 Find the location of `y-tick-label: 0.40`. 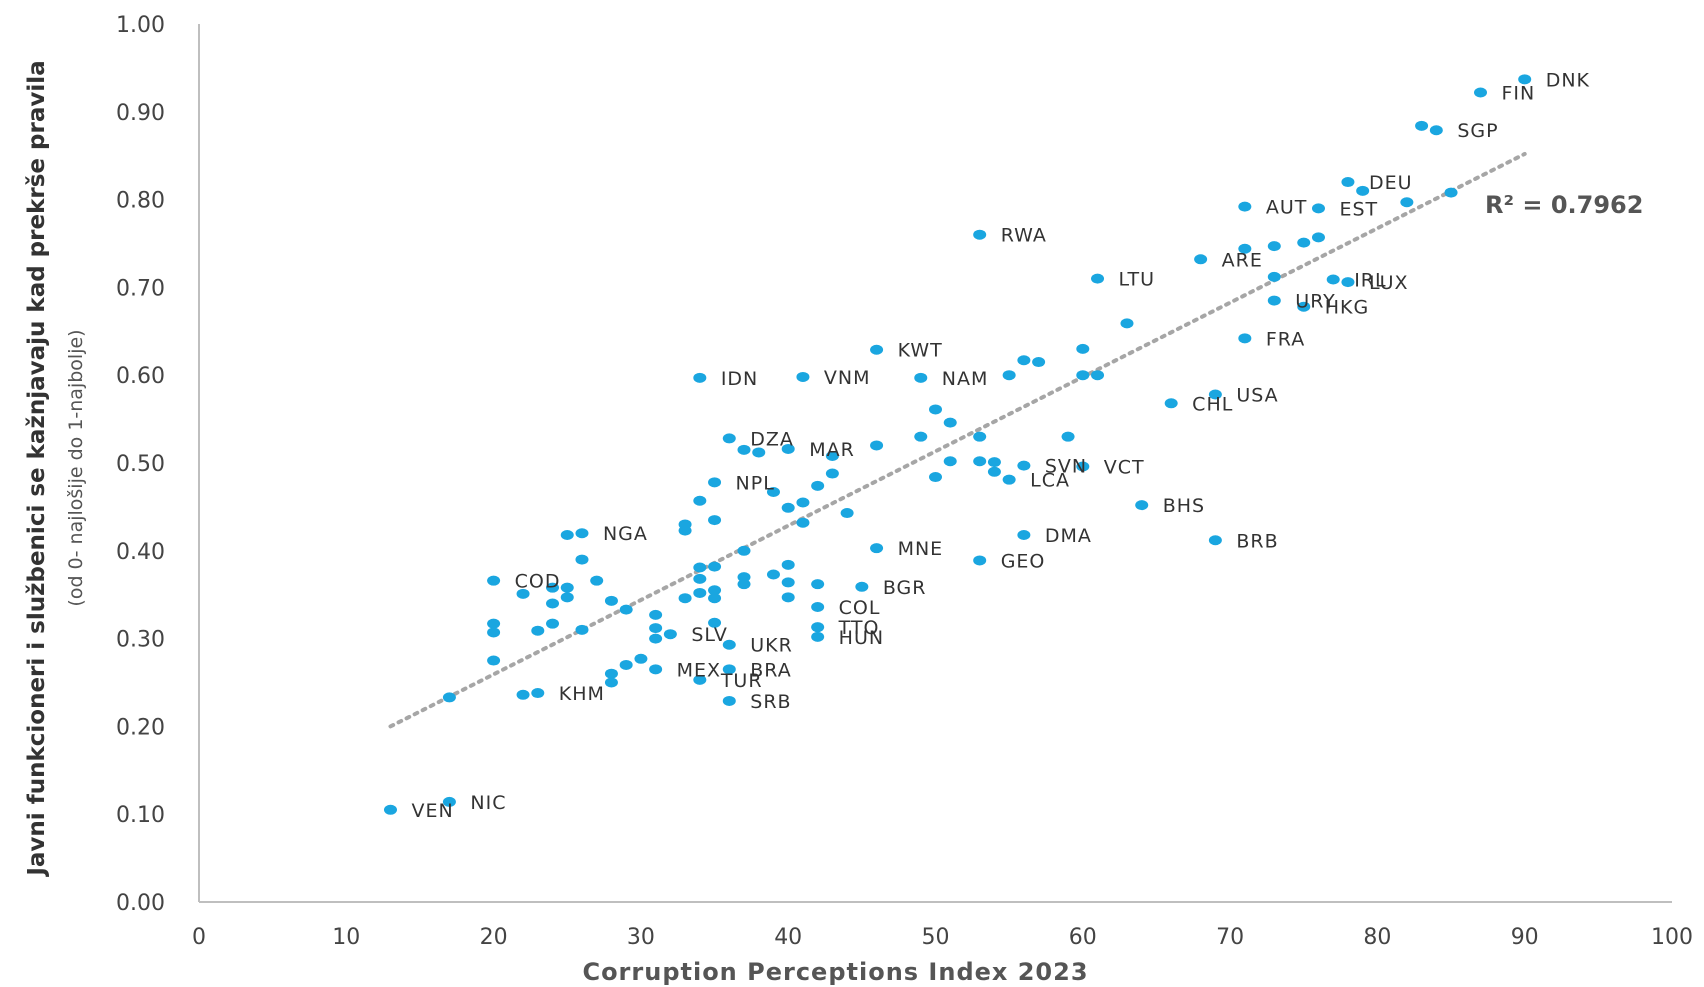

y-tick-label: 0.40 is located at coordinates (140, 552).